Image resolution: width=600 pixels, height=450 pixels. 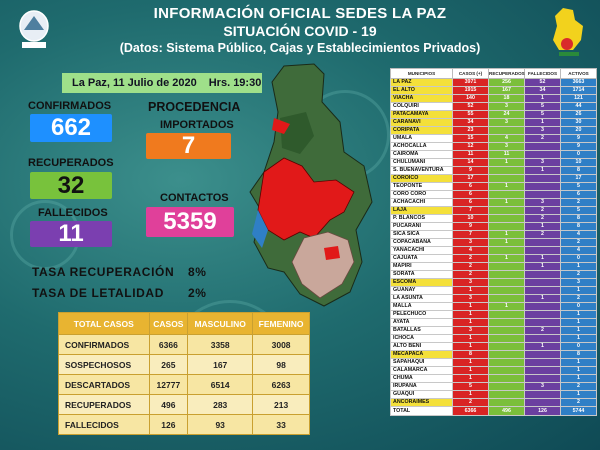 What do you see at coordinates (104, 323) in the screenshot?
I see `totals-header-cell: TOTAL CASOS` at bounding box center [104, 323].